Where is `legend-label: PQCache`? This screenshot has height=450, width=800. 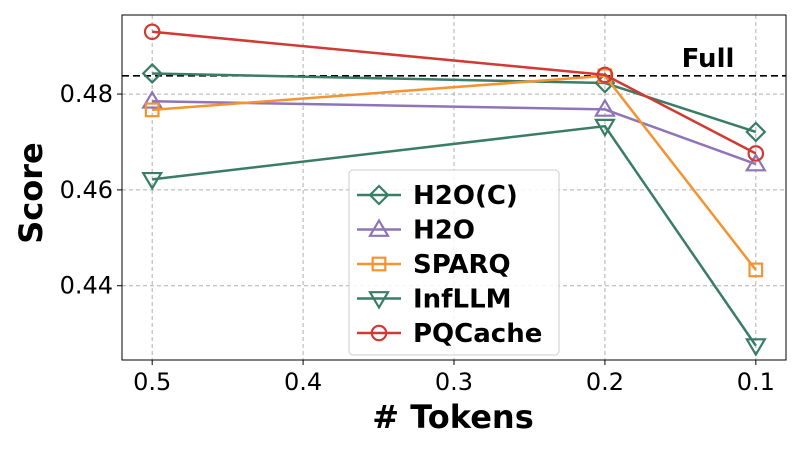 legend-label: PQCache is located at coordinates (477, 334).